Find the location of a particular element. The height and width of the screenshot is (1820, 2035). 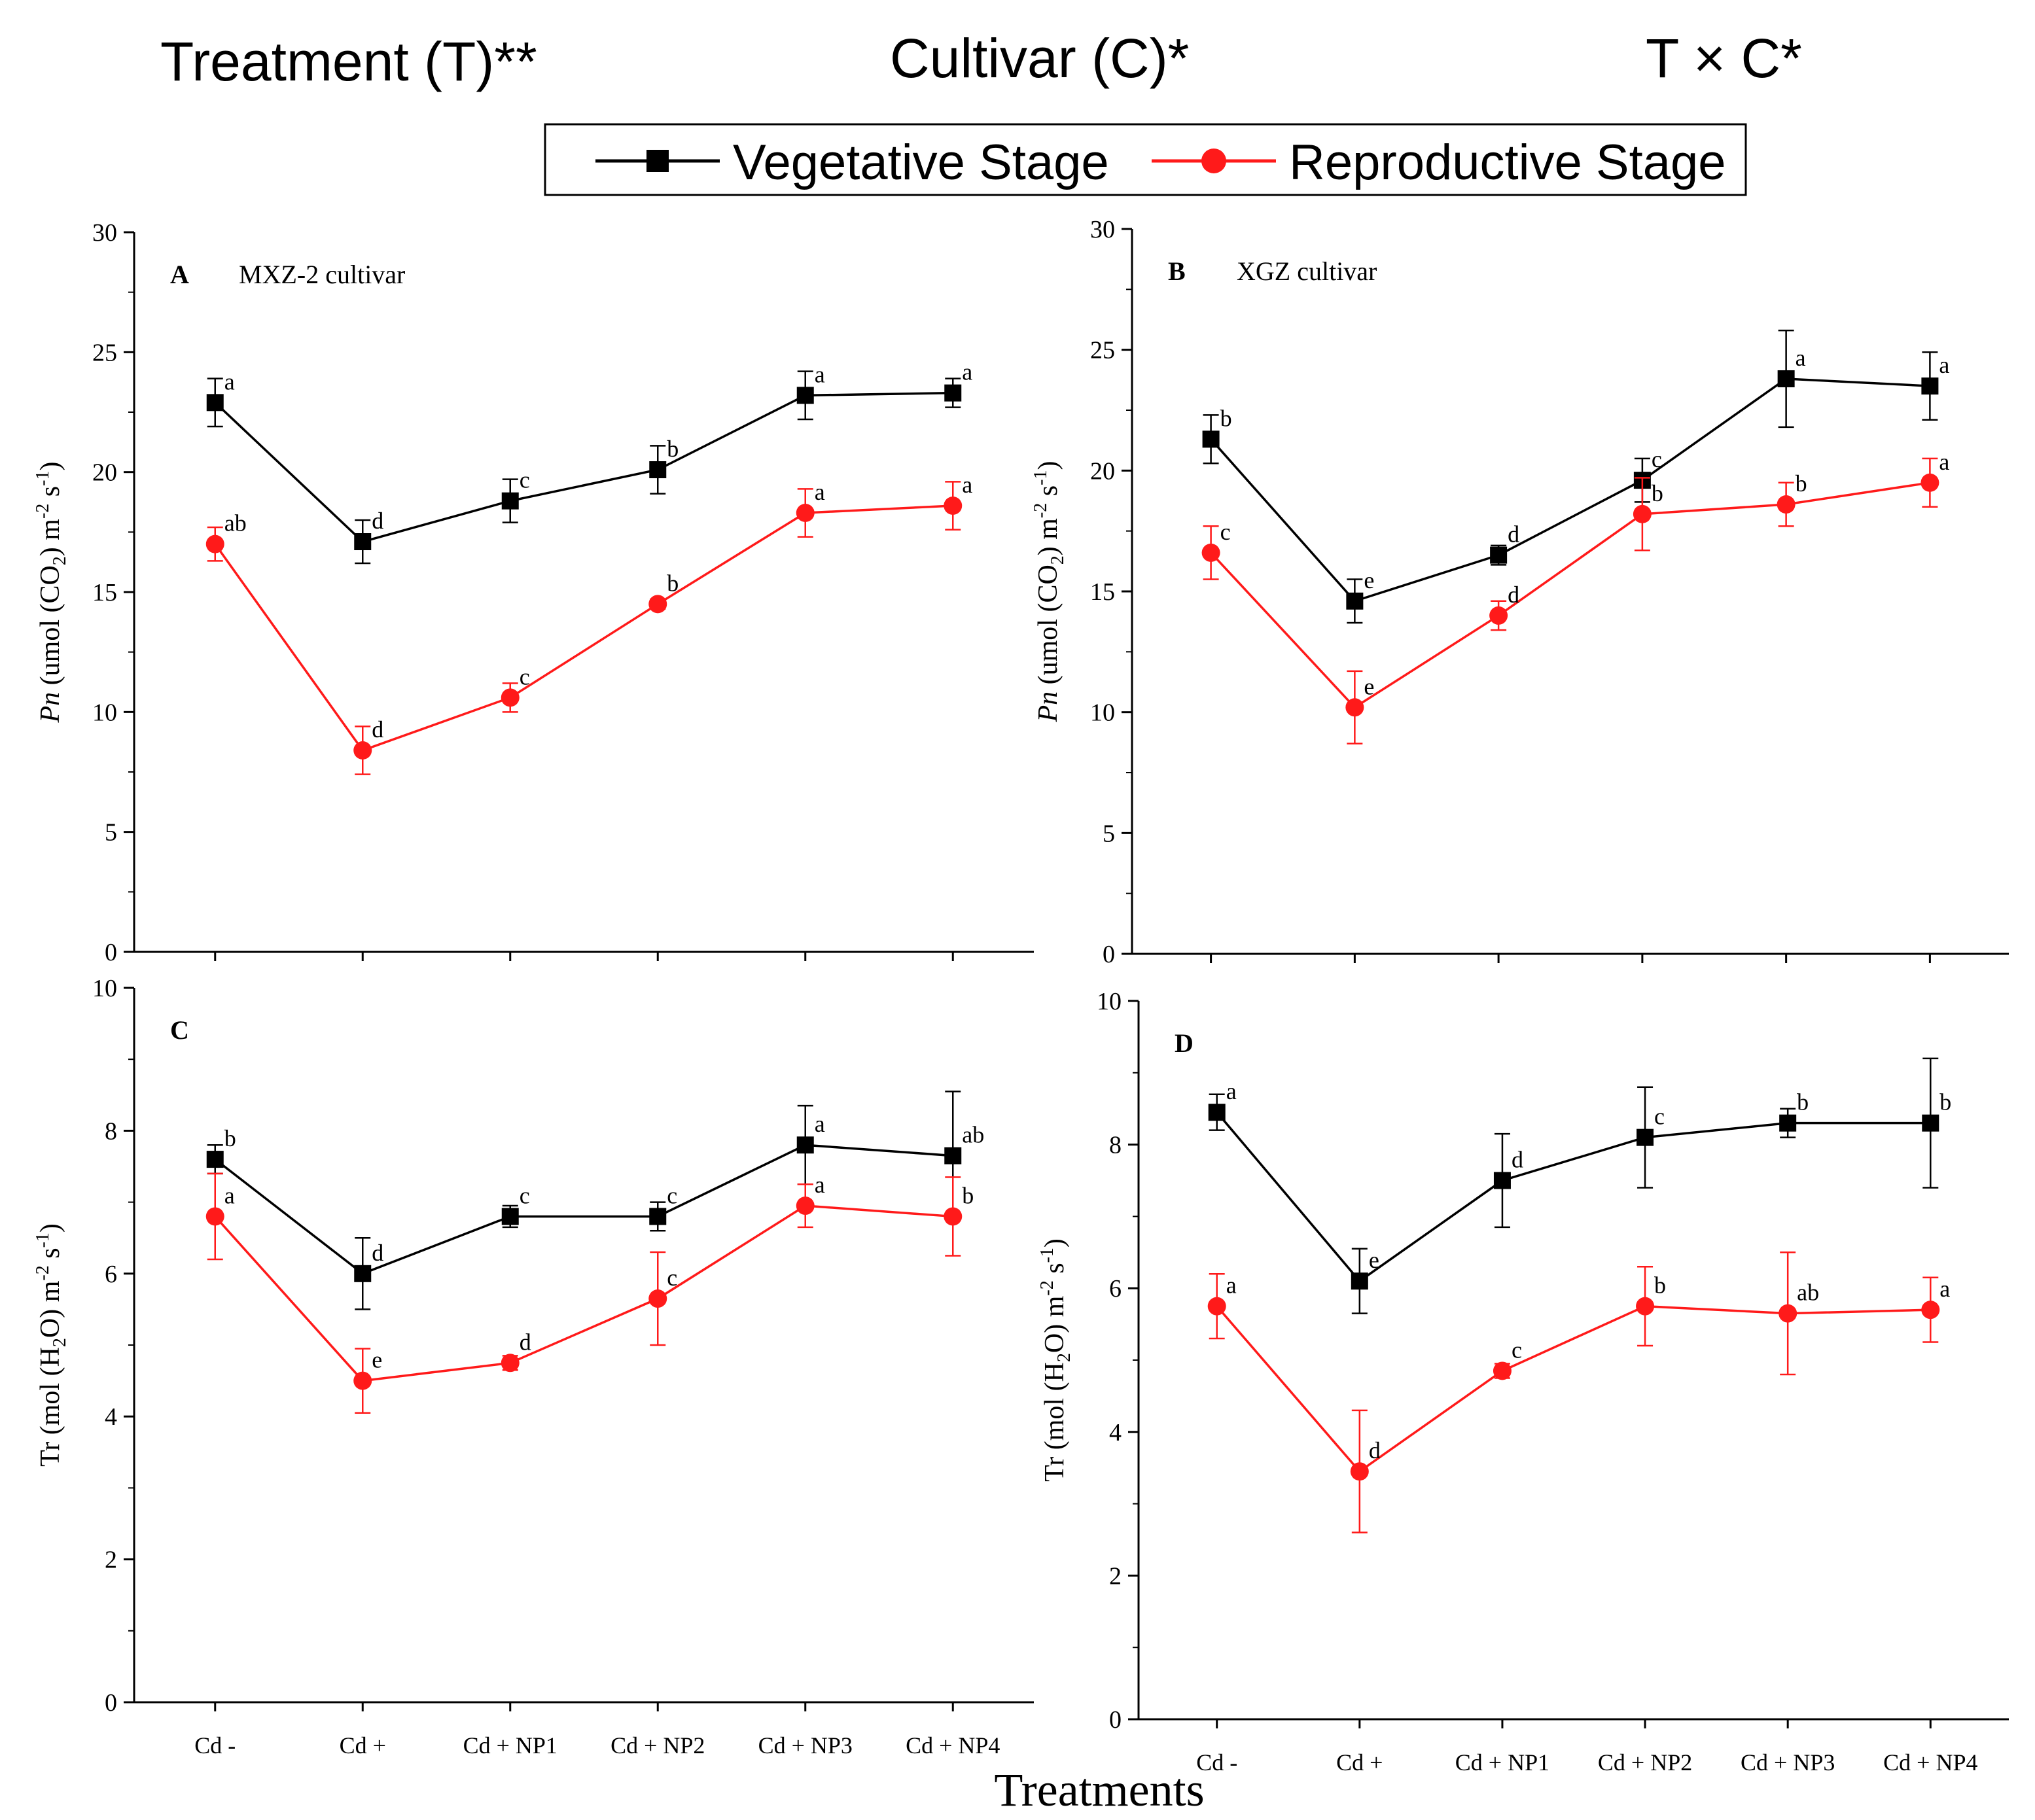

y-axis-title-text: (umol (CO is located at coordinates (50, 628).